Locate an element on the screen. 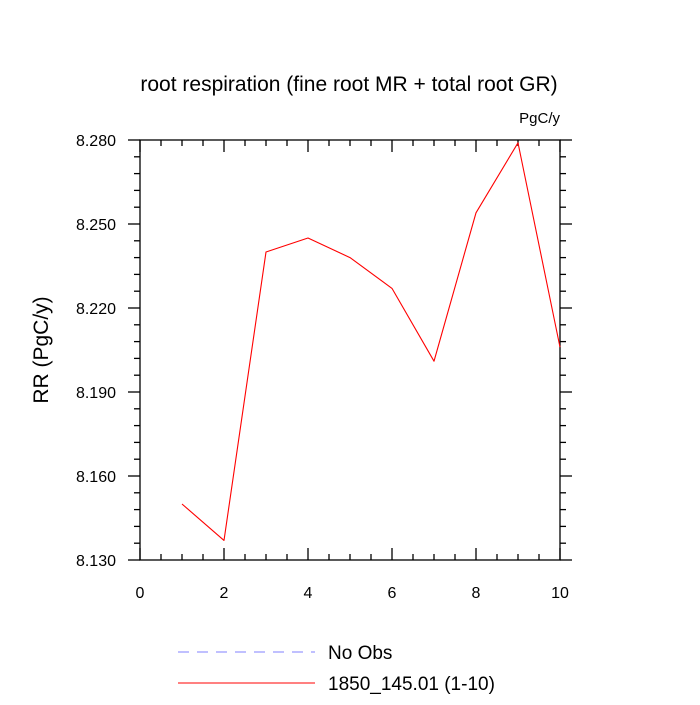  x-tick-label: 0 is located at coordinates (140, 593).